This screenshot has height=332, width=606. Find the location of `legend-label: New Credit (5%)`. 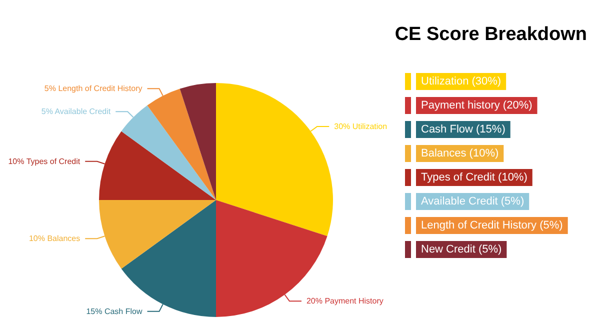

legend-label: New Credit (5%) is located at coordinates (461, 250).